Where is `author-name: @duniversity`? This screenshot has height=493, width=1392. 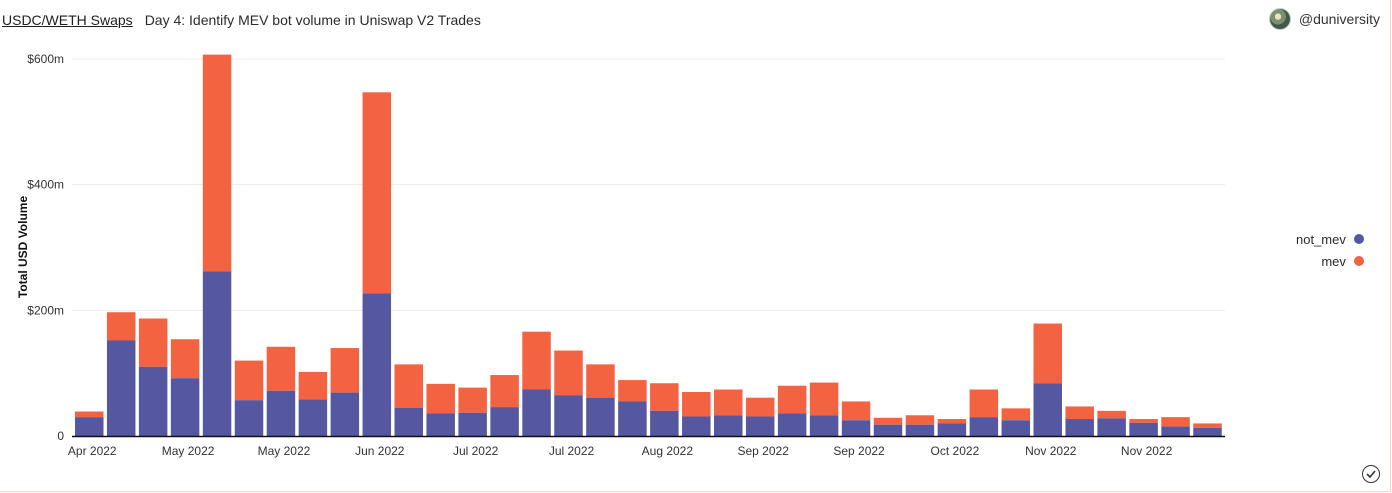
author-name: @duniversity is located at coordinates (1339, 19).